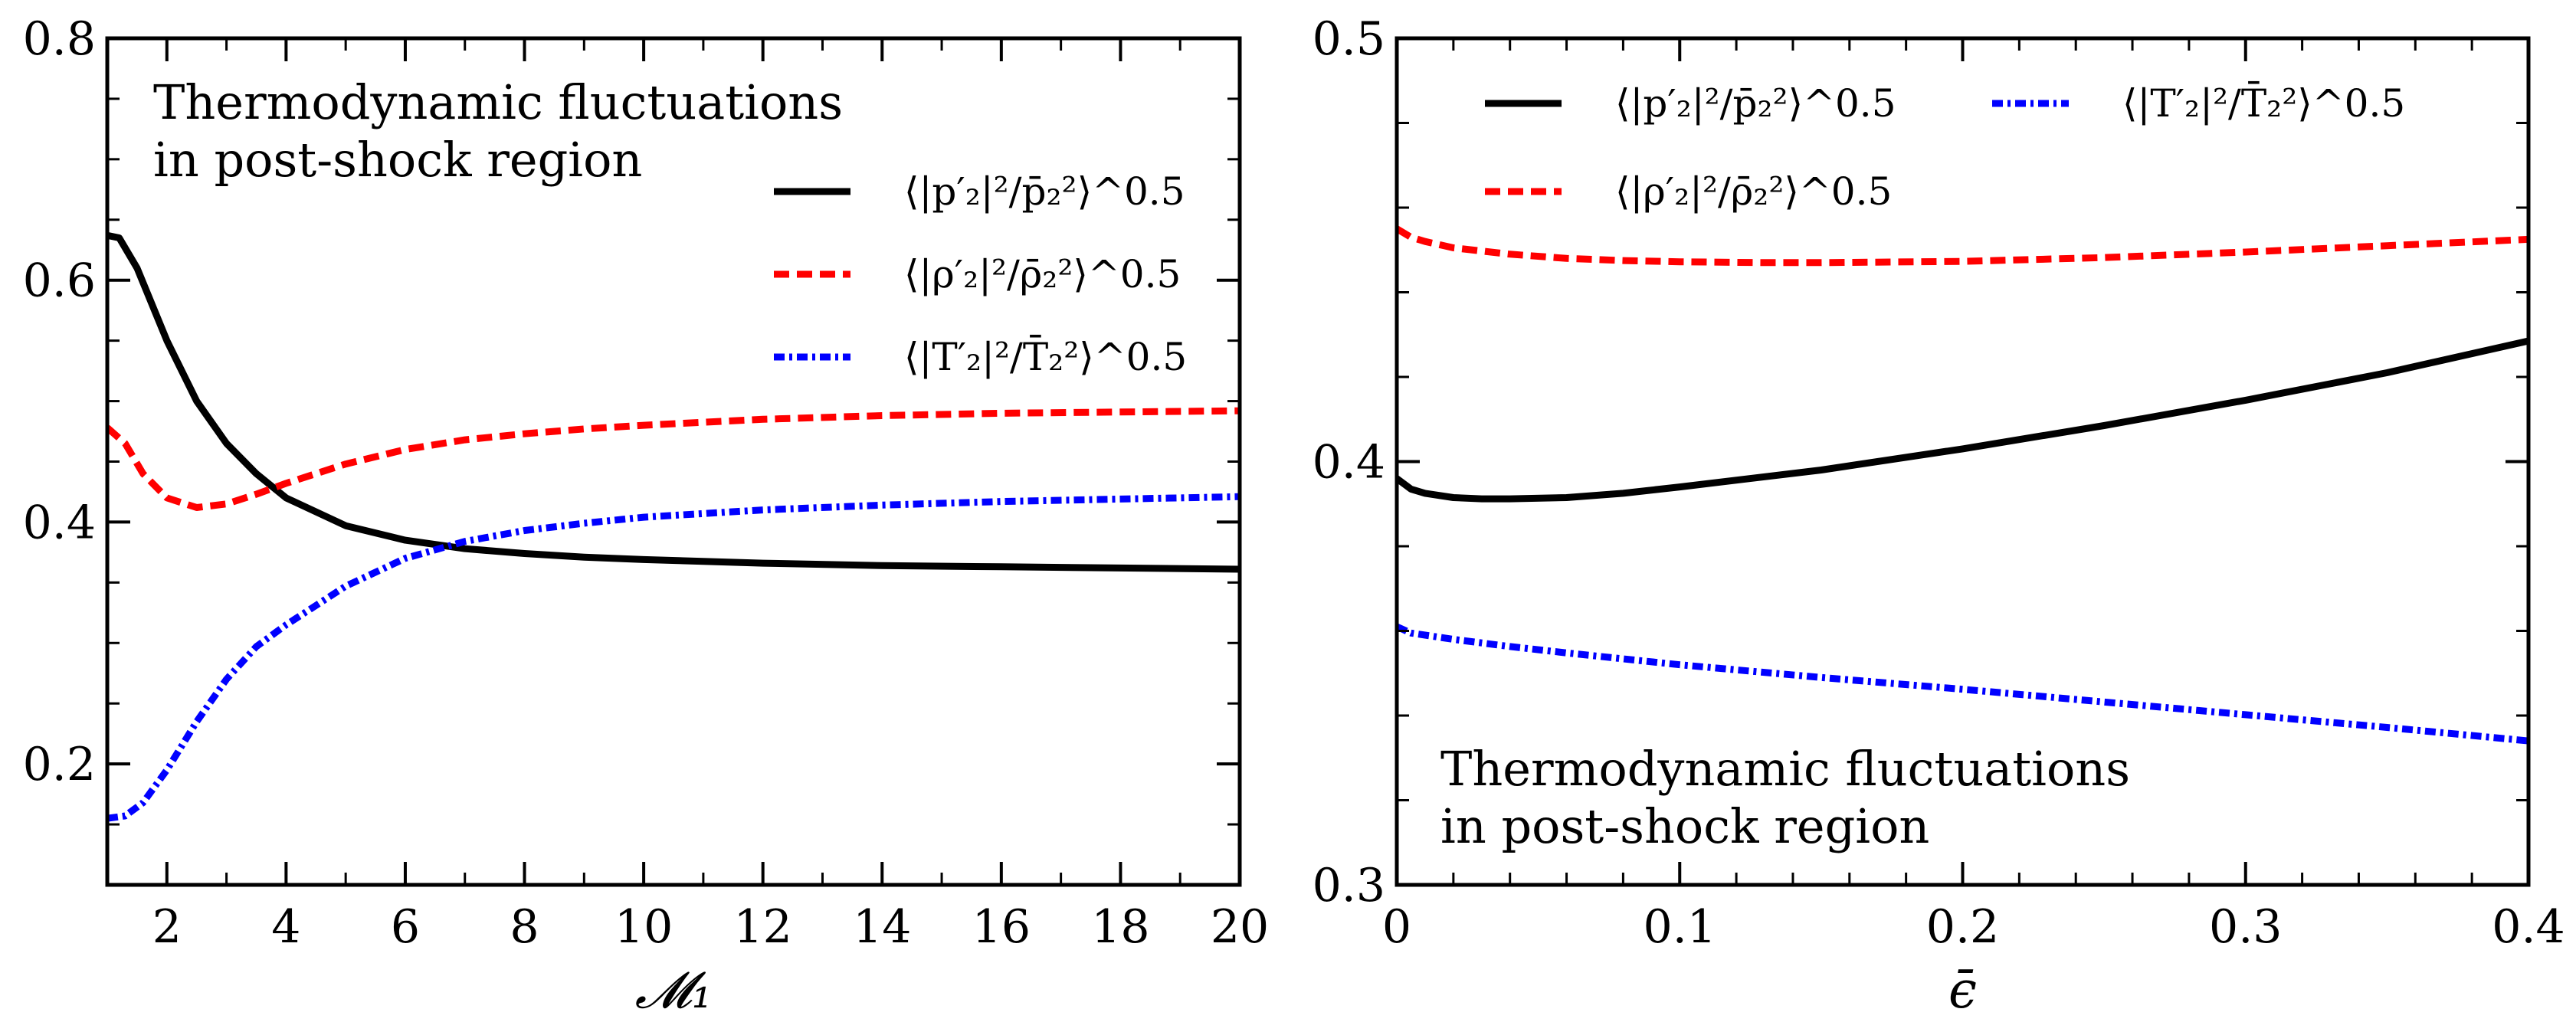 This screenshot has width=2576, height=1022. What do you see at coordinates (60, 39) in the screenshot?
I see `y-tick-label: 0.8` at bounding box center [60, 39].